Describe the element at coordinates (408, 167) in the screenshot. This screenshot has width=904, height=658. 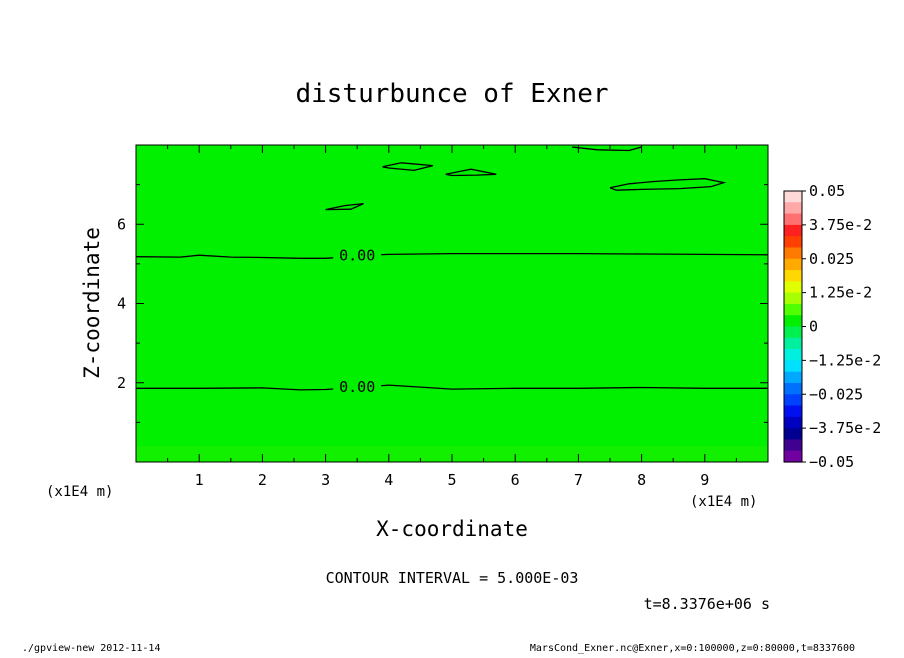
I see `contour-c4` at that location.